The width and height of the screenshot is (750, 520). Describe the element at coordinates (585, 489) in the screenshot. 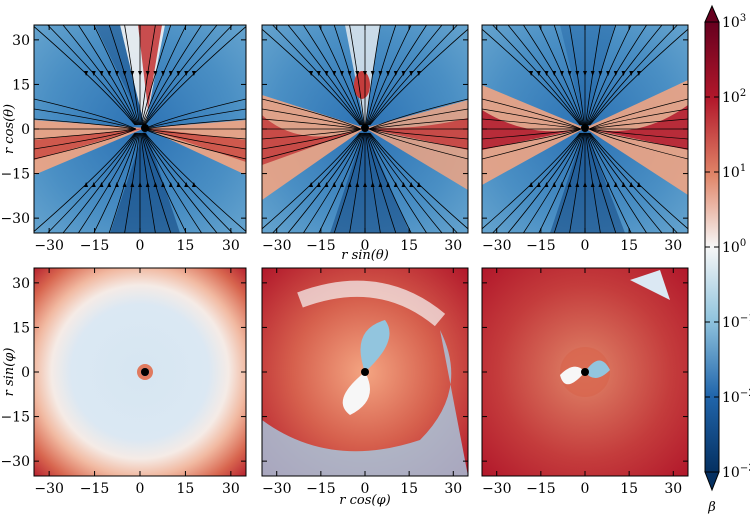

I see `x-tick-label: 0` at that location.